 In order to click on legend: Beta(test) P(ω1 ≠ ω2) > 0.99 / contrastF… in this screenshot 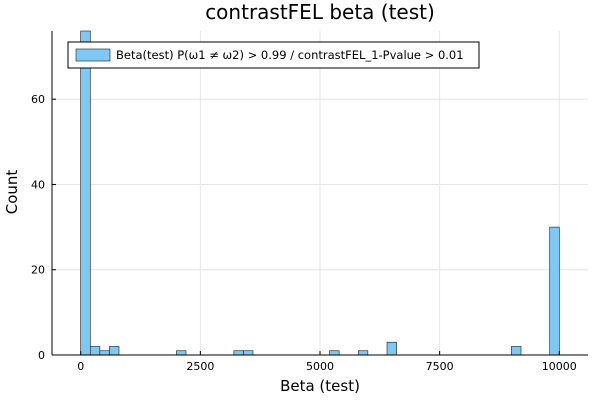, I will do `click(273, 55)`.